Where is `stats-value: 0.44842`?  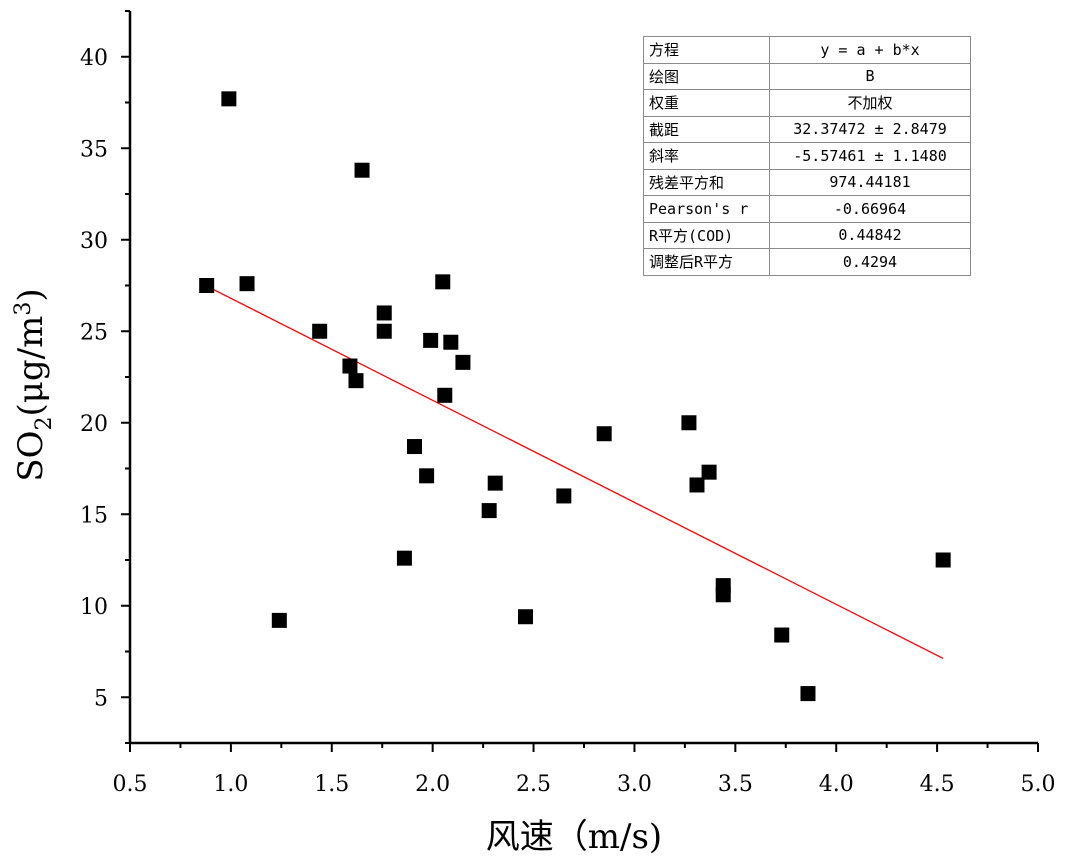
stats-value: 0.44842 is located at coordinates (870, 235).